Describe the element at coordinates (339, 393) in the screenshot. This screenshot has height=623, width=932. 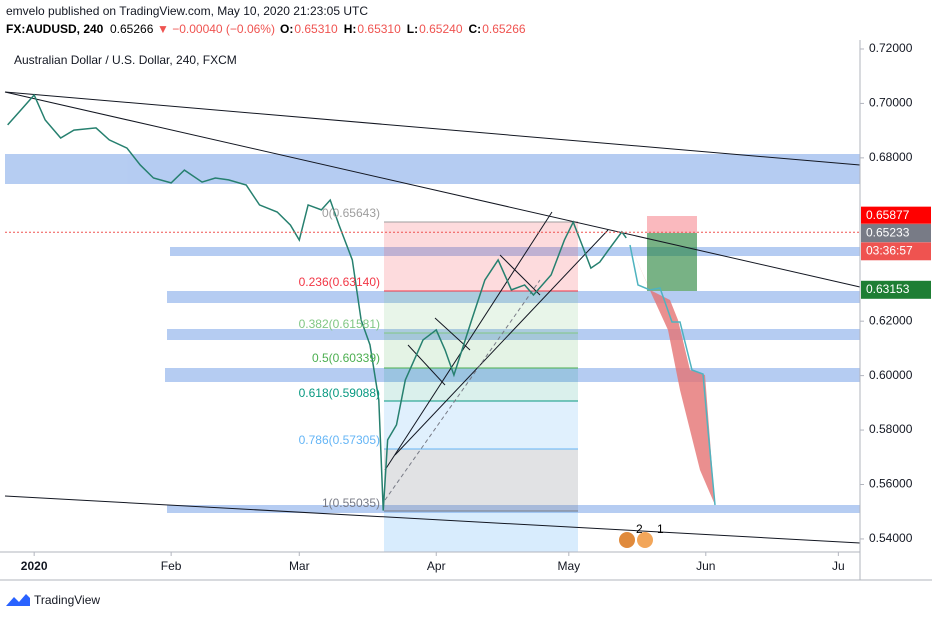
I see `fib-label: 0.618(0.59088)` at that location.